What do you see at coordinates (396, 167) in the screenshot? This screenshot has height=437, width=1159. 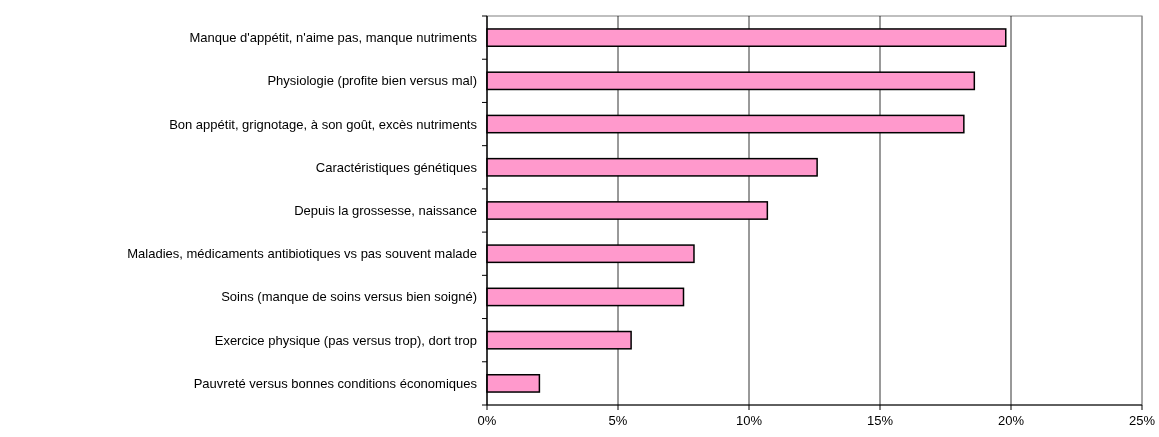 I see `y-tick-label: Caractéristiques génétiques` at bounding box center [396, 167].